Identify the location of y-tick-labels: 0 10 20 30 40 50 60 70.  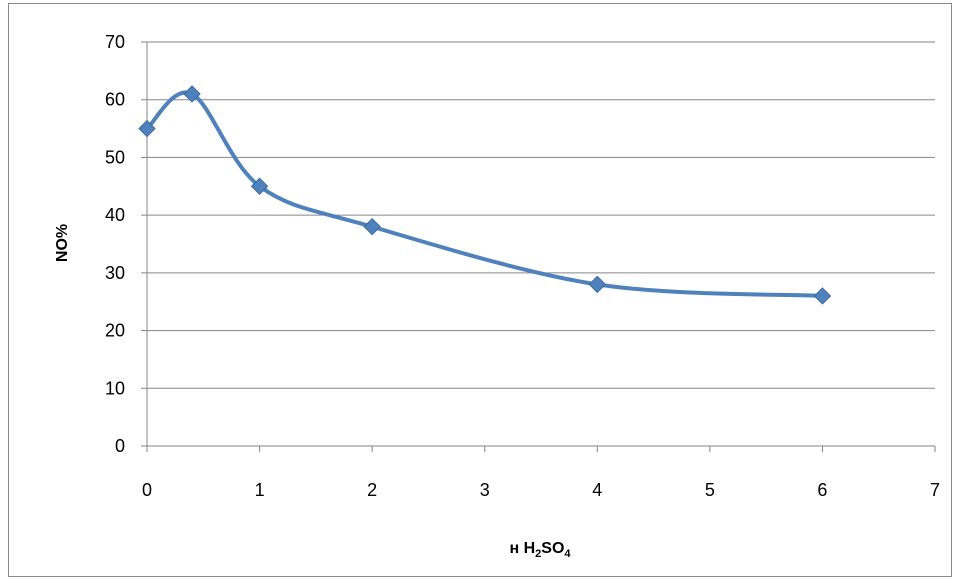
(126, 244).